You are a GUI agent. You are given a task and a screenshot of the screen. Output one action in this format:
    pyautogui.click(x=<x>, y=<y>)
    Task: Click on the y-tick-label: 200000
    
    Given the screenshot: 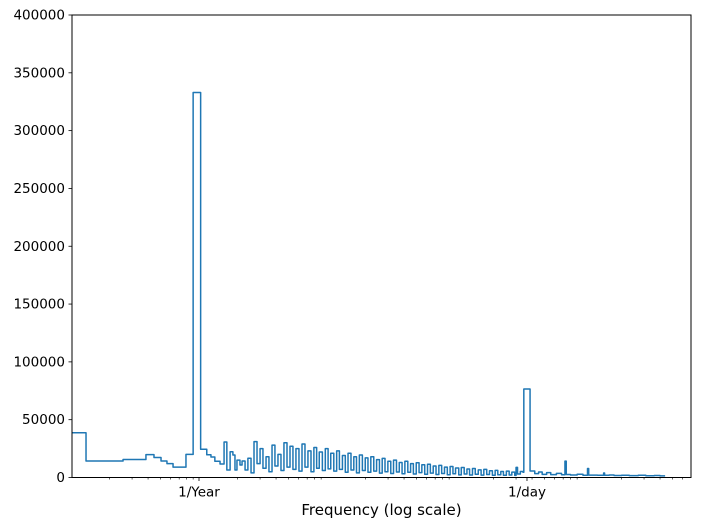 What is the action you would take?
    pyautogui.click(x=39, y=247)
    